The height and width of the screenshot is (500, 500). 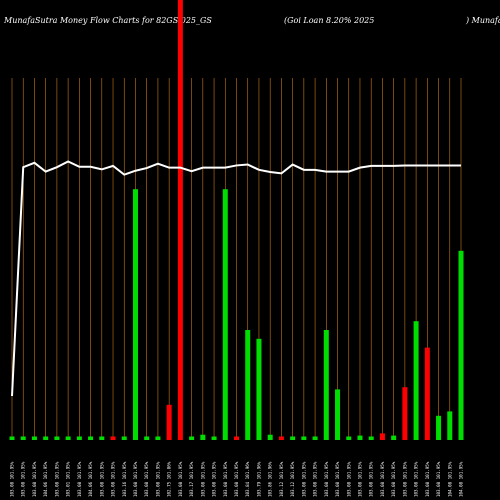 What do you see at coordinates (247, 479) in the screenshot?
I see `x-tick-label: 103.84 101.96%` at bounding box center [247, 479].